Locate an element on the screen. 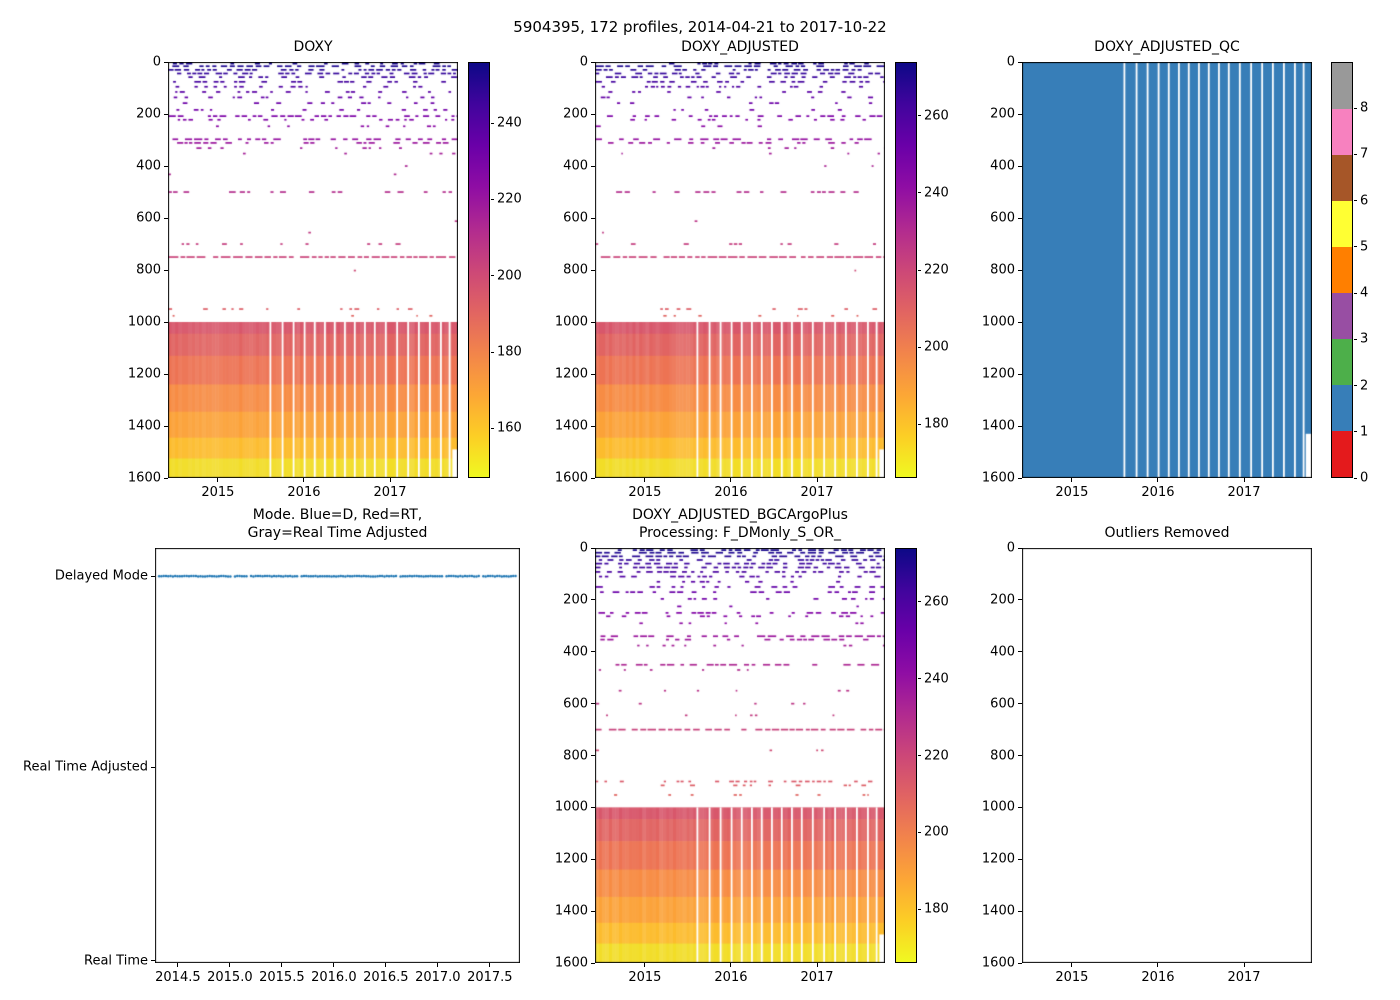 This screenshot has height=1000, width=1400. doxy-adjusted-y-tick-label: 800 is located at coordinates (575, 270).